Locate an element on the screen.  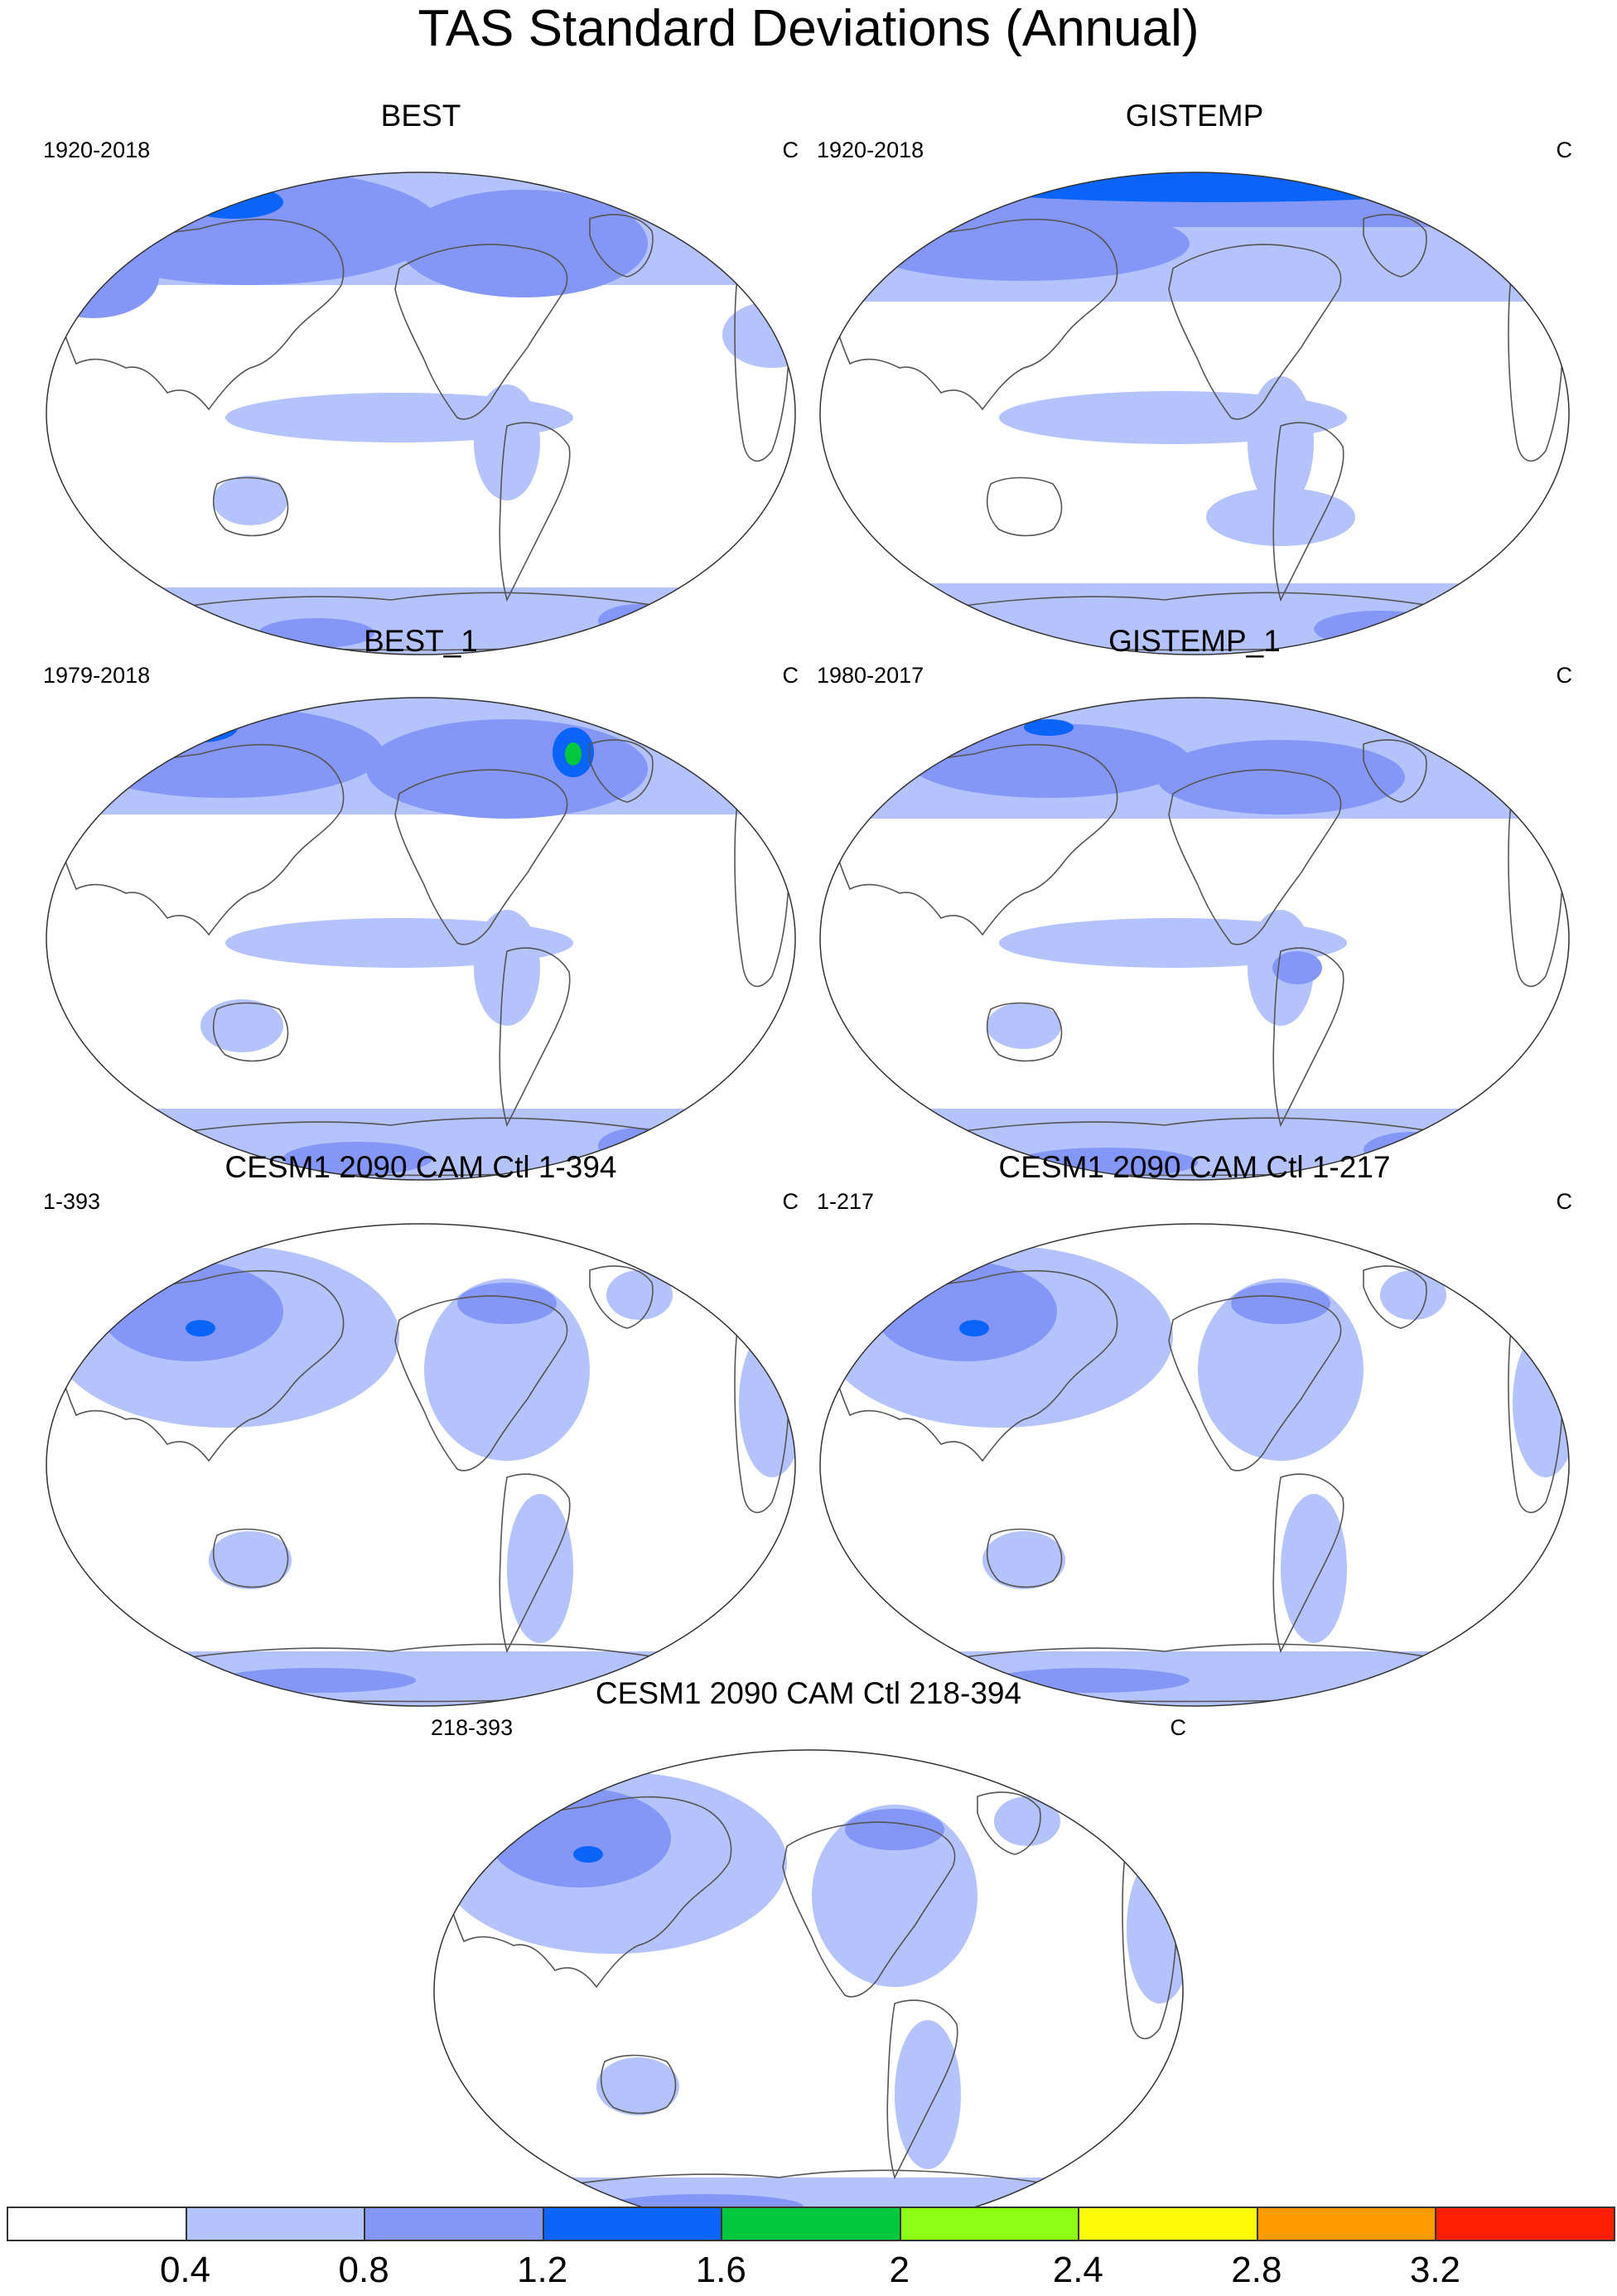
map-panel-cesm1-218-394: CESM1 2090 CAM Ctl 218-394 218-393 C is located at coordinates (809, 1954).